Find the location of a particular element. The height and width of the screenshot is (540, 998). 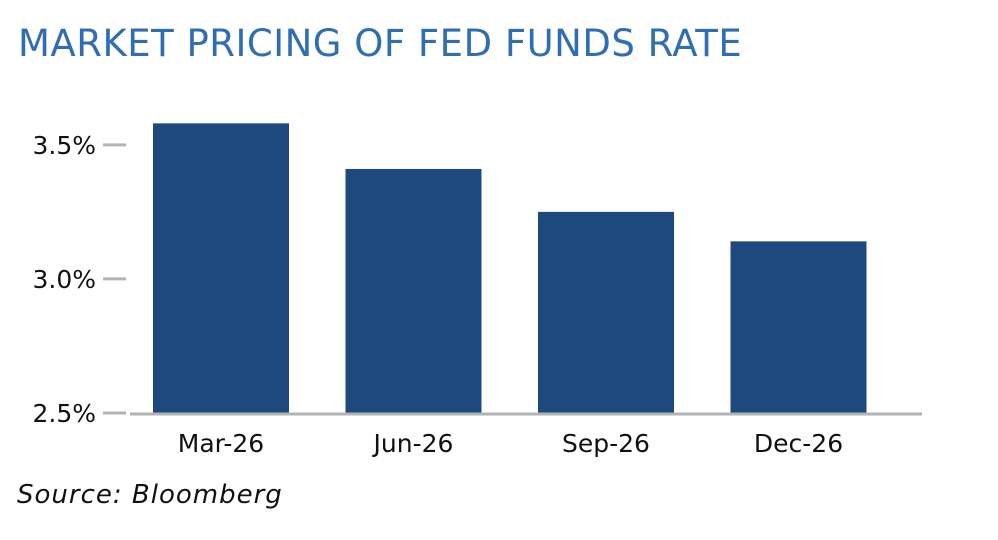

x-tick-label: Sep-26 is located at coordinates (606, 443).